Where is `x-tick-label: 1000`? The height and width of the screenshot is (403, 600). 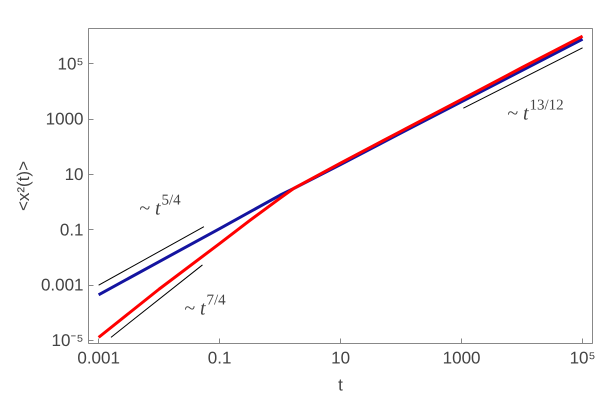 x-tick-label: 1000 is located at coordinates (461, 358).